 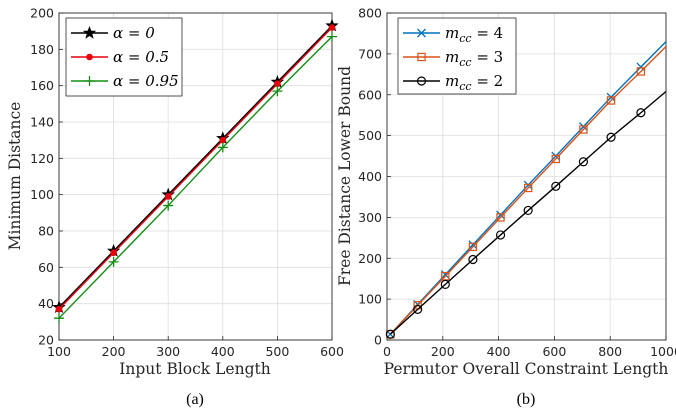 What do you see at coordinates (610, 351) in the screenshot?
I see `x-tick-label-b: 800` at bounding box center [610, 351].